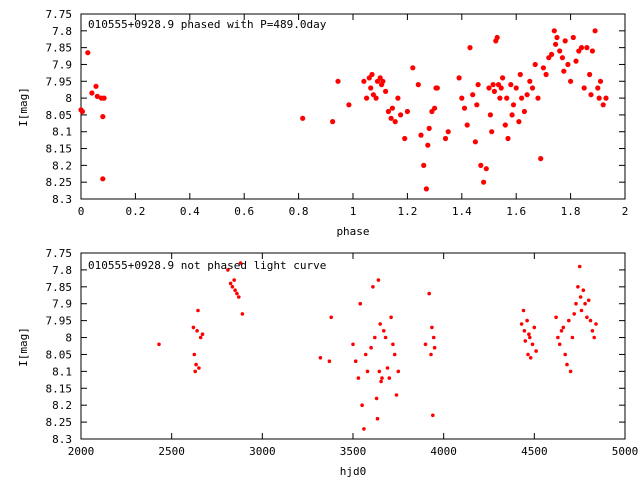 This screenshot has height=485, width=640. What do you see at coordinates (352, 231) in the screenshot?
I see `x-axis-label: phase` at bounding box center [352, 231].